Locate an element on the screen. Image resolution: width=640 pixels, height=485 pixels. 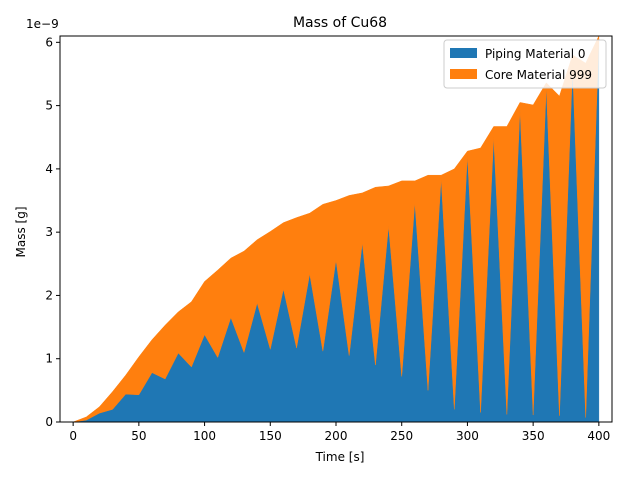
x-tick-label: 200 is located at coordinates (336, 436).